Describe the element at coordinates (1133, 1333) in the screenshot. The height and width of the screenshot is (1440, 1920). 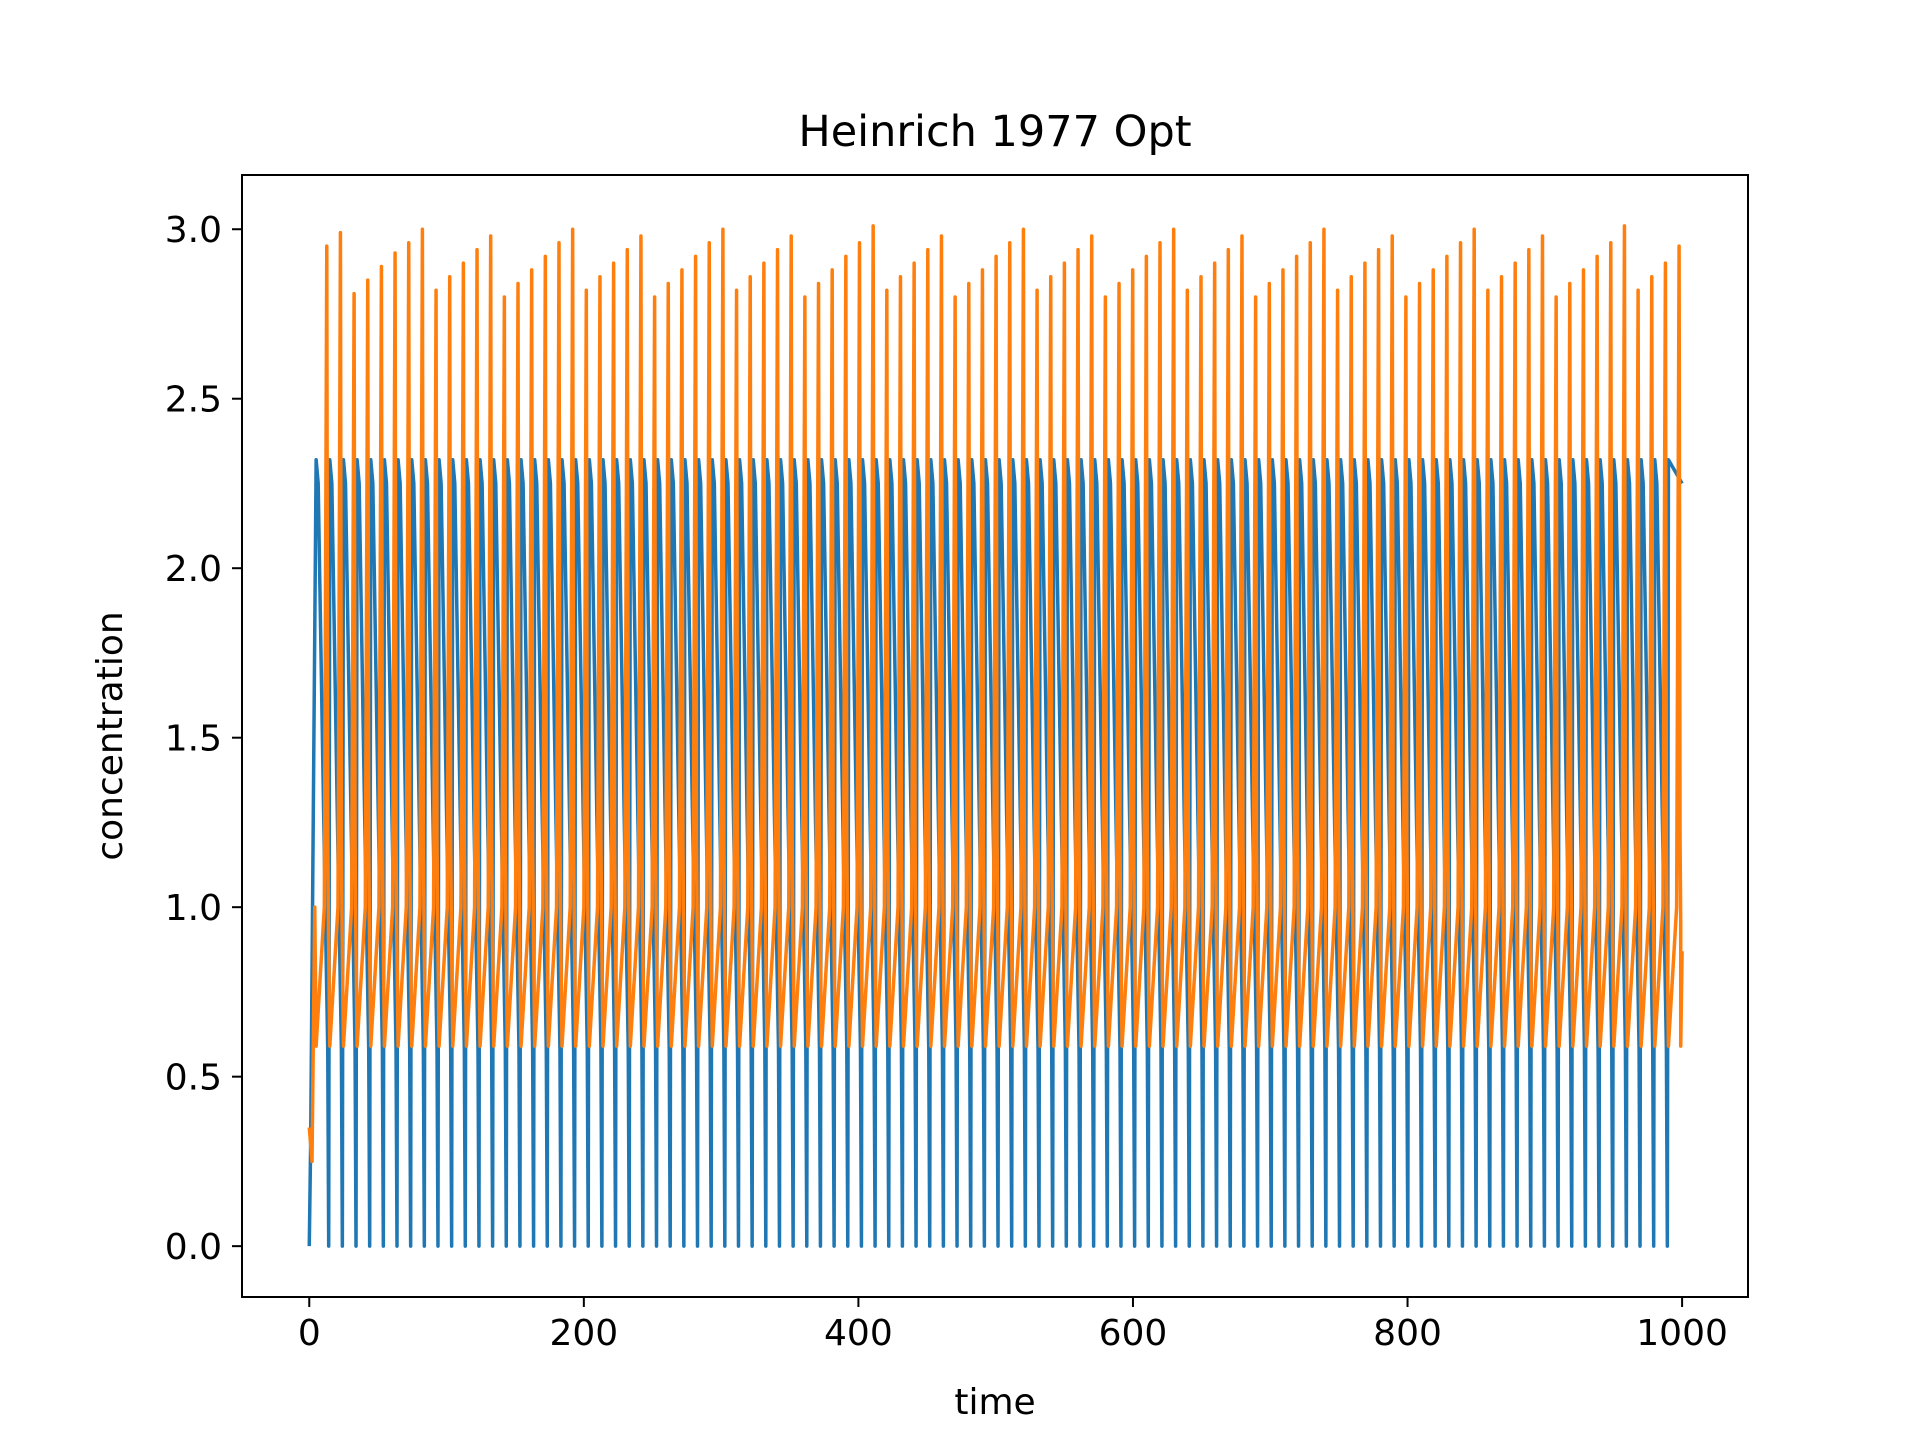
I see `x-tick-label: 600` at that location.